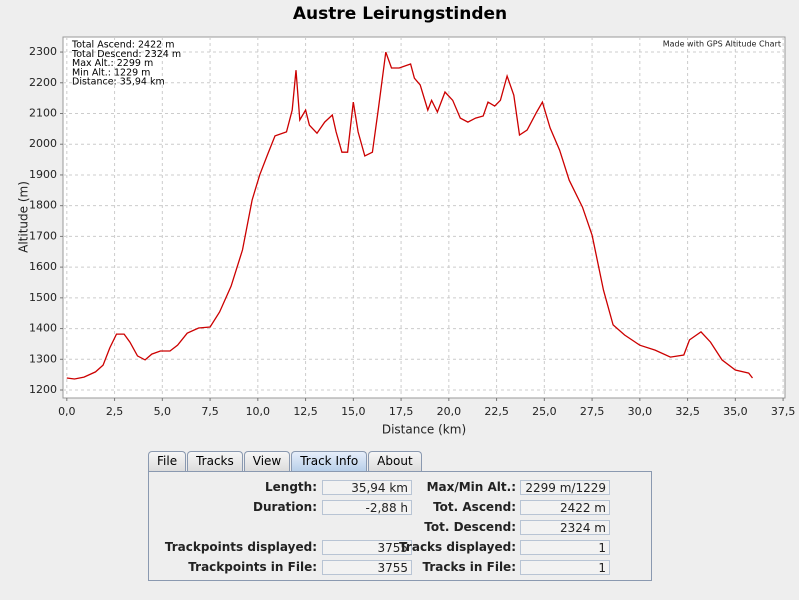 The image size is (799, 600). I want to click on y-tick-label: 1600, so click(43, 266).